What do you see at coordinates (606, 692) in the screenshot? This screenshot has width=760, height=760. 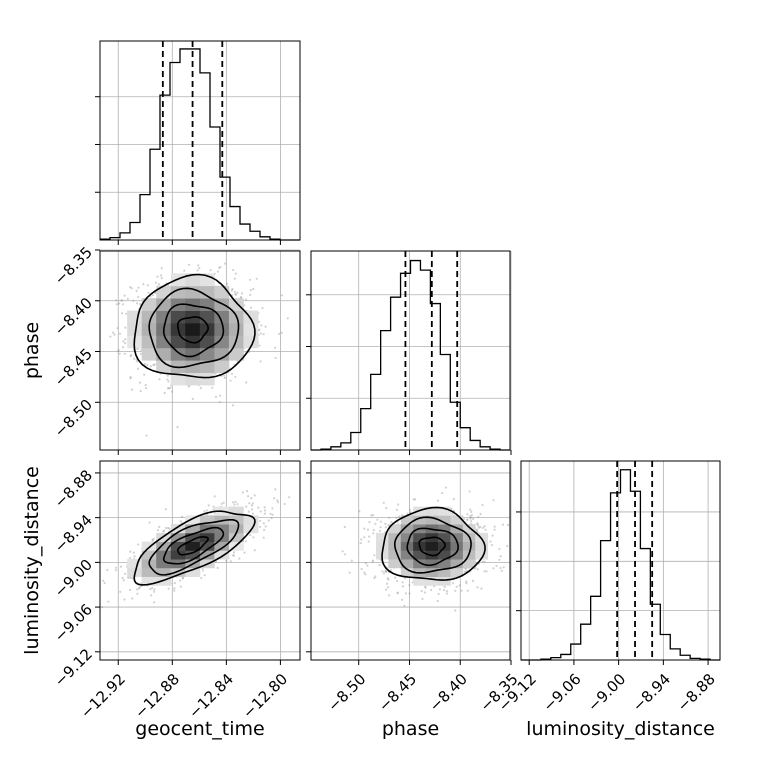 I see `x-tick-label-luminosity_distance: −9.00` at bounding box center [606, 692].